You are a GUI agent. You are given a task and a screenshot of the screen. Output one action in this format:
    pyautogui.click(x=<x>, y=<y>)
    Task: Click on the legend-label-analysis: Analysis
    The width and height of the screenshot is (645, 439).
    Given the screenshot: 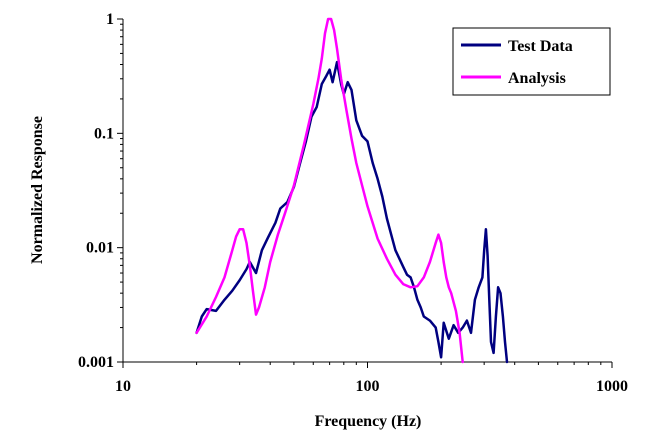 What is the action you would take?
    pyautogui.click(x=537, y=78)
    